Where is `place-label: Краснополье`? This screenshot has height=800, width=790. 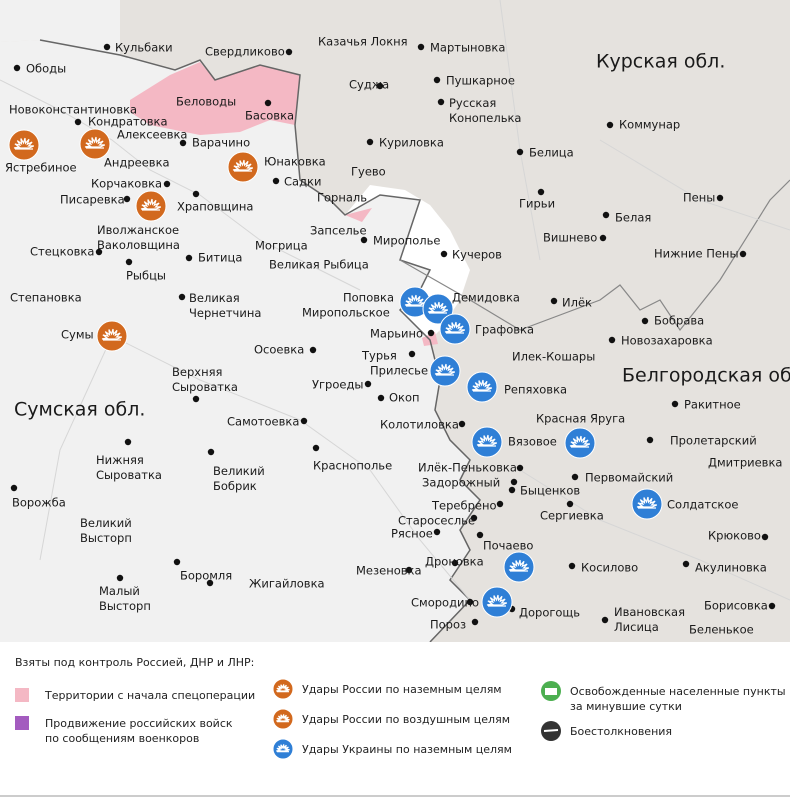 place-label: Краснополье is located at coordinates (352, 466).